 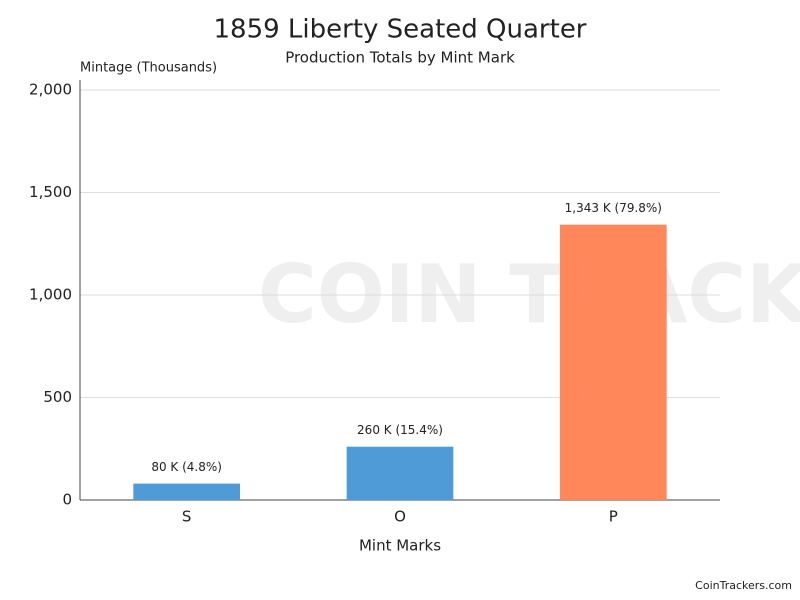 What do you see at coordinates (186, 467) in the screenshot?
I see `value-label: 80 K (4.8%)` at bounding box center [186, 467].